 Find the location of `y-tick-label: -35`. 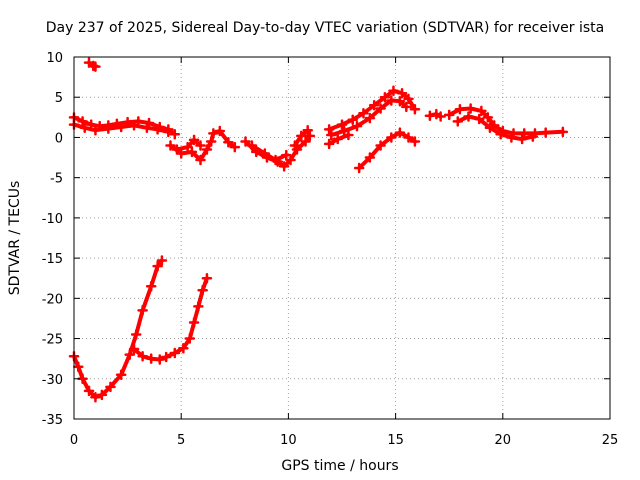

y-tick-label: -35 is located at coordinates (52, 420).